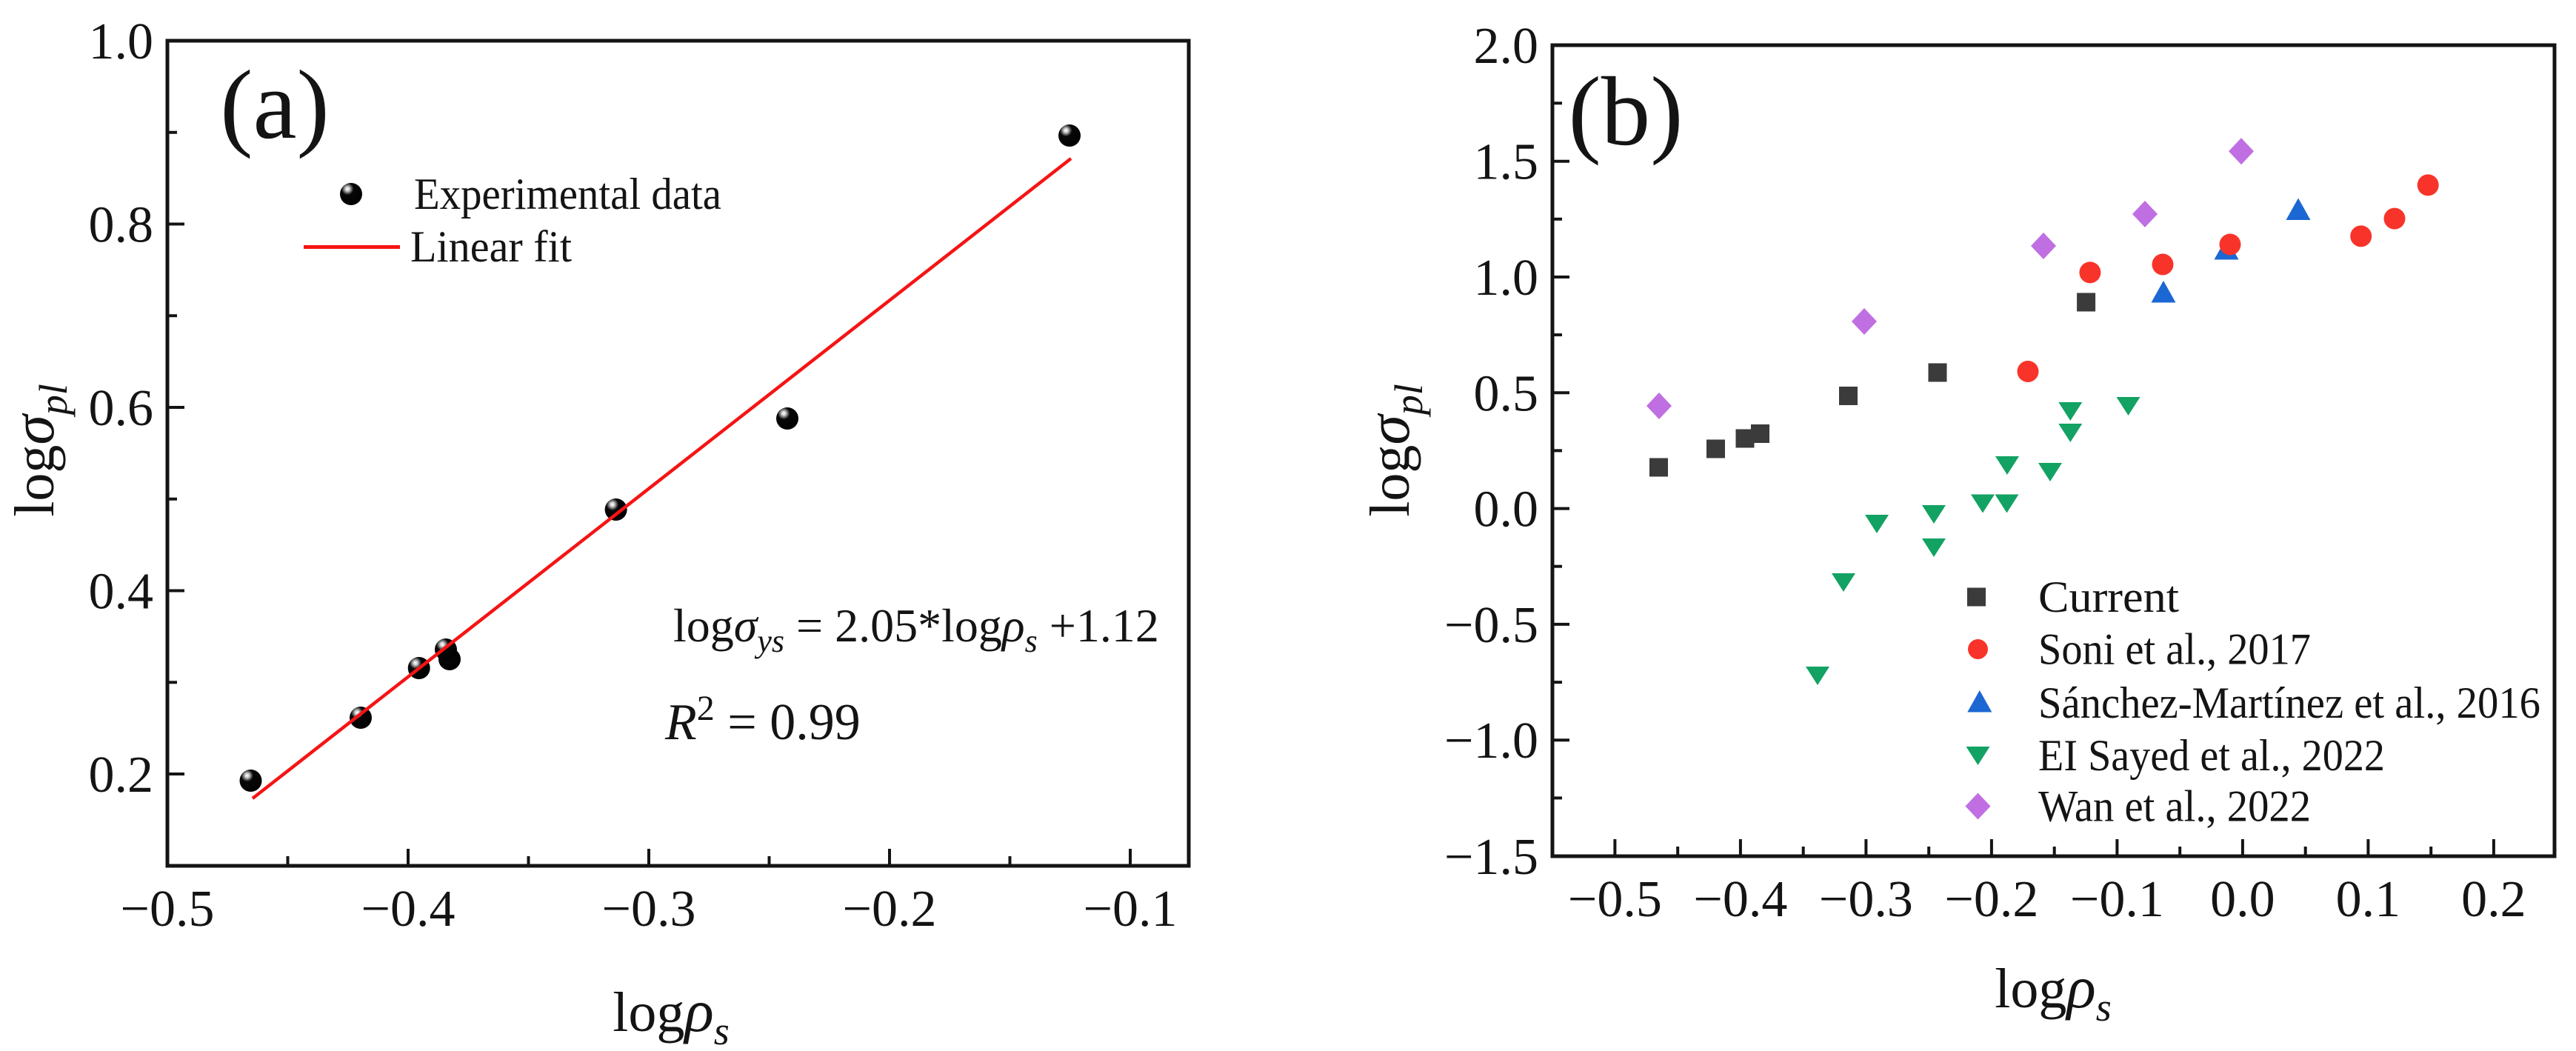  Describe the element at coordinates (121, 593) in the screenshot. I see `svg-text: 0.4` at that location.